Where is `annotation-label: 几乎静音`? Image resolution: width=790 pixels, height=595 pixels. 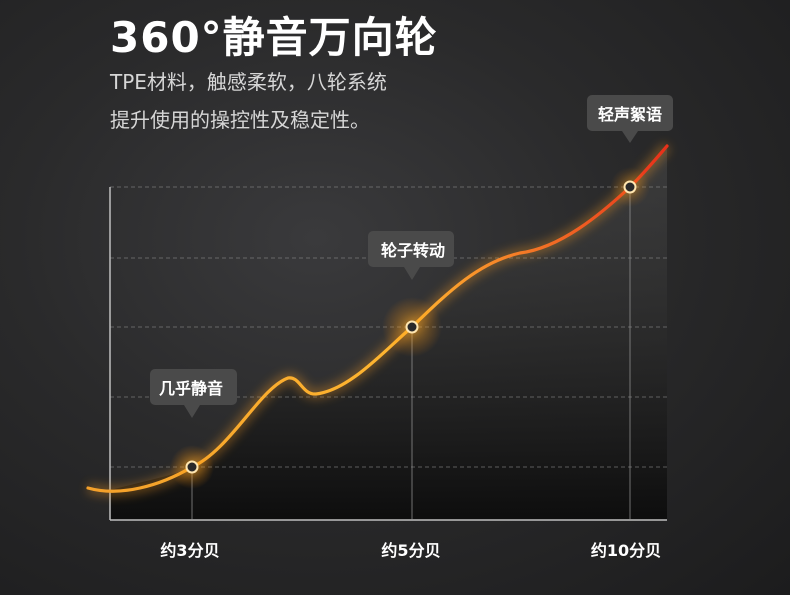 annotation-label: 几乎静音 is located at coordinates (191, 388).